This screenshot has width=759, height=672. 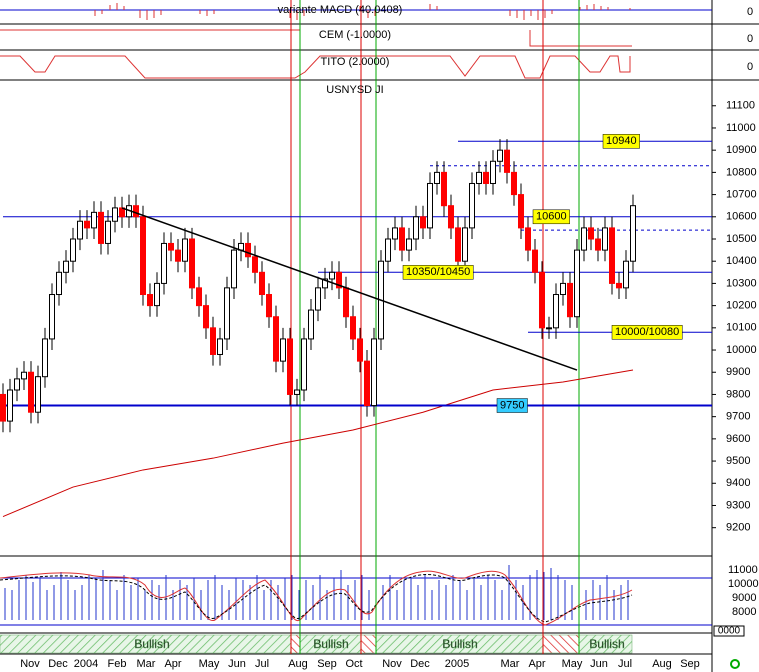 What do you see at coordinates (741, 306) in the screenshot?
I see `y-tick-label: 10200` at bounding box center [741, 306].